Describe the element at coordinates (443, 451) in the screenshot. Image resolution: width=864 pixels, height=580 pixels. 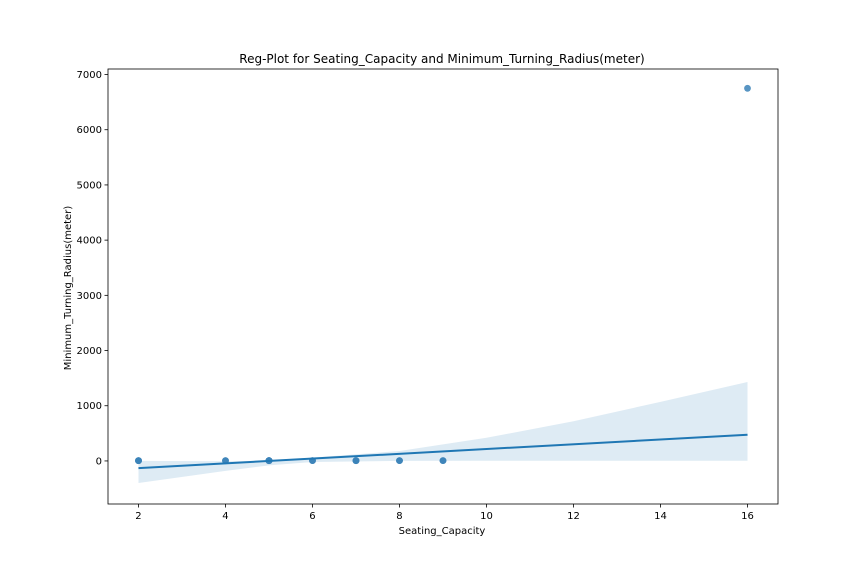
I see `regression-line` at that location.